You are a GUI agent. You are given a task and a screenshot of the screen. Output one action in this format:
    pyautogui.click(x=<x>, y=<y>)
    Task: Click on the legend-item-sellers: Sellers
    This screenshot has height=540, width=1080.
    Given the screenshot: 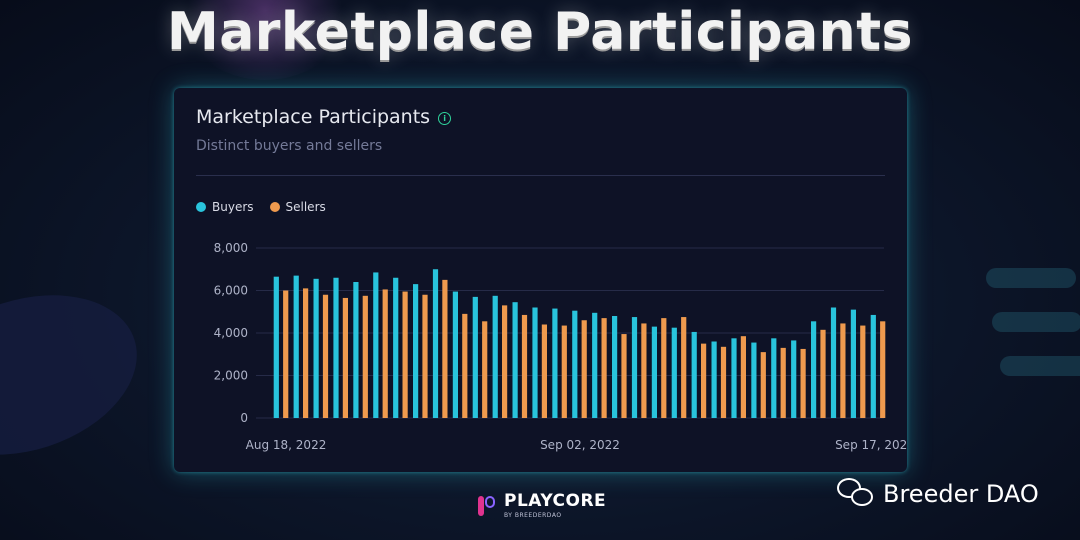 What is the action you would take?
    pyautogui.click(x=297, y=207)
    